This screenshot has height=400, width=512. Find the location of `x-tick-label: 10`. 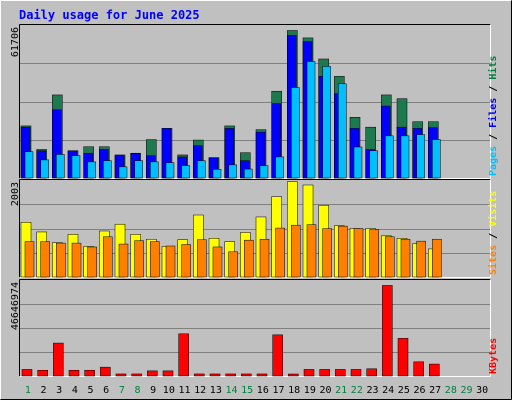

x-tick-label: 10 is located at coordinates (169, 390).